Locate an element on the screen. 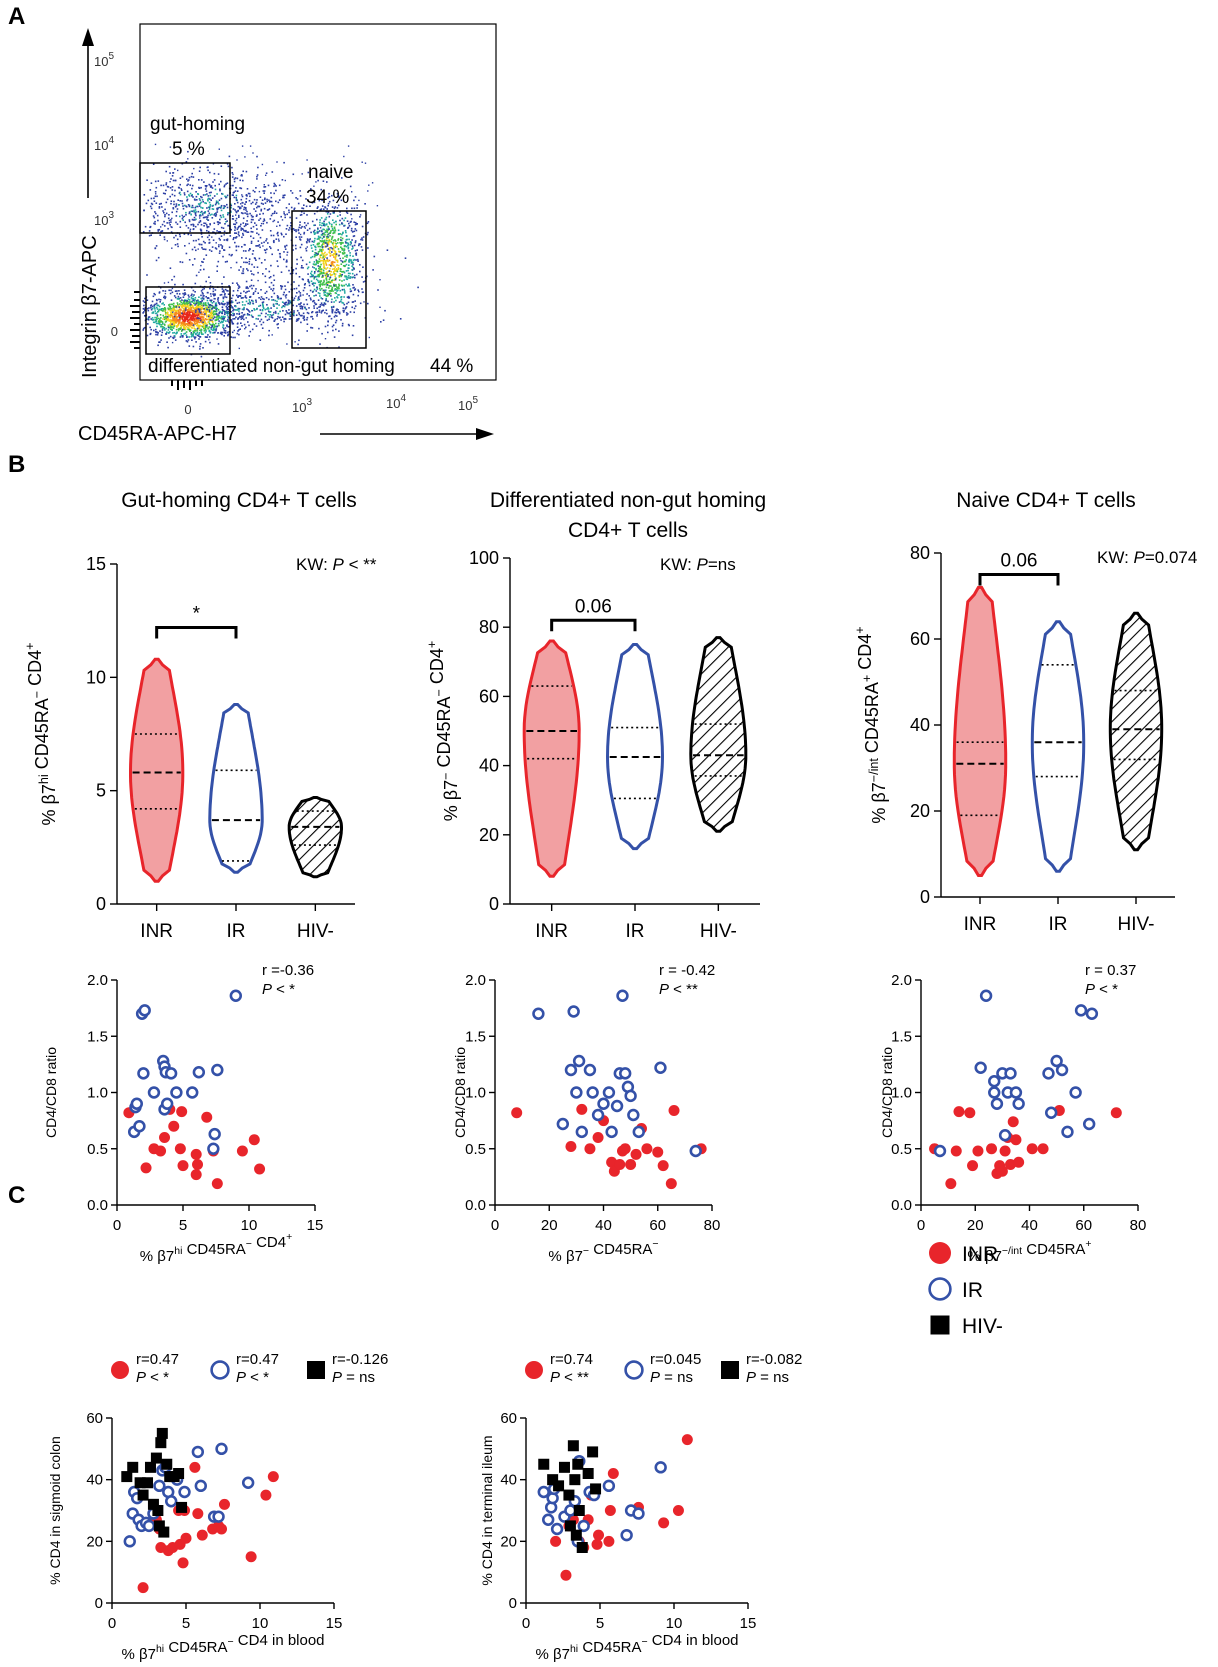  violin-inr is located at coordinates (157, 770).